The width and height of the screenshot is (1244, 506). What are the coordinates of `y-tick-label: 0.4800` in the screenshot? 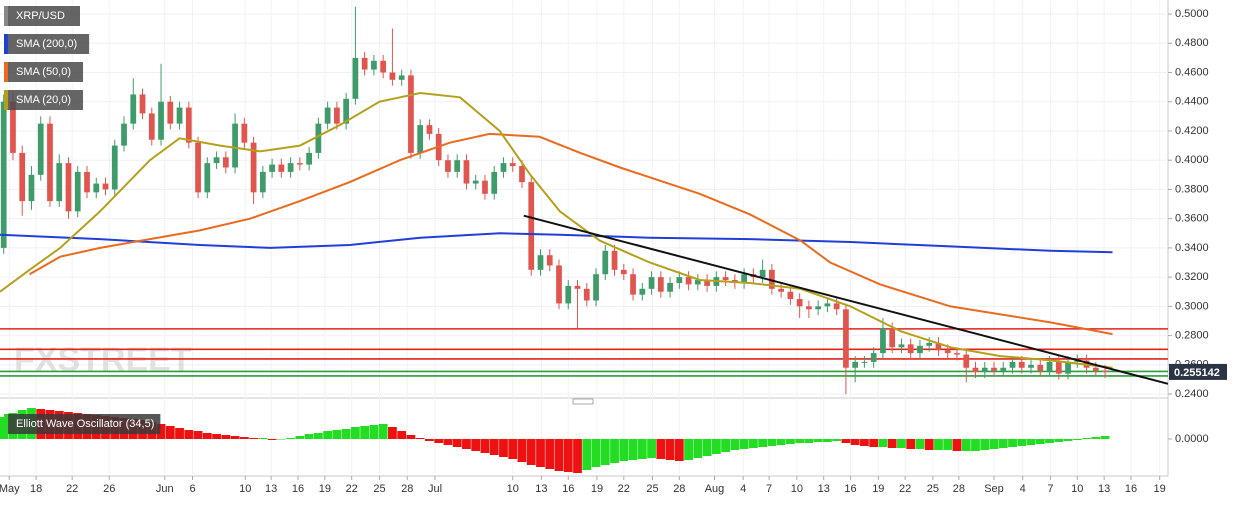 It's located at (1192, 43).